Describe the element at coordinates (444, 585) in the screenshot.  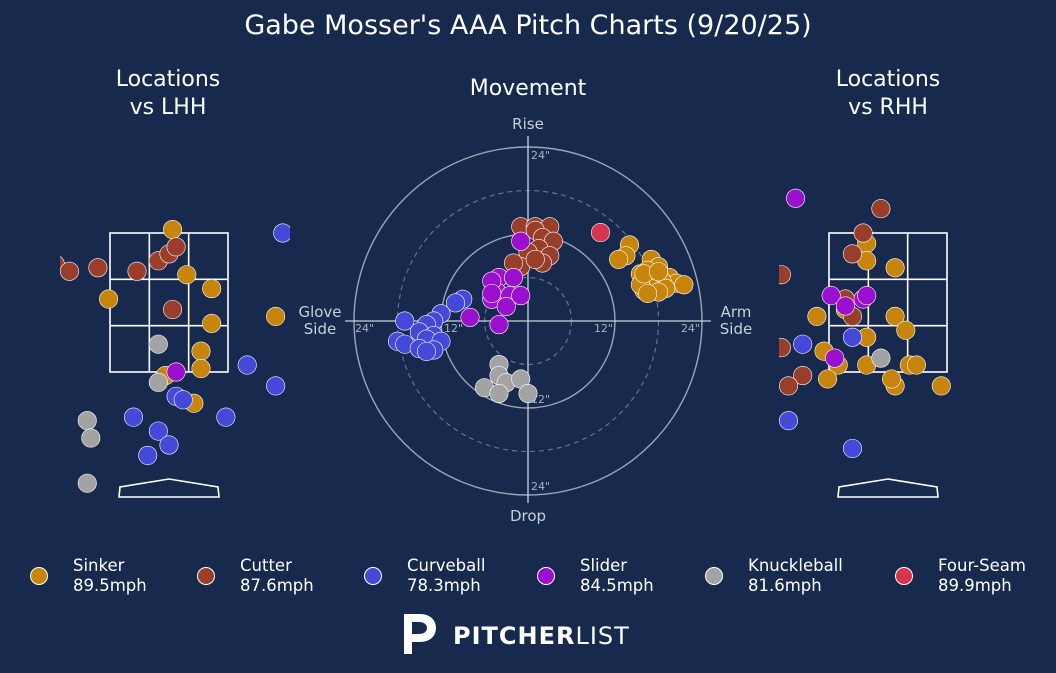
I see `legend-speed: 78.3mph` at that location.